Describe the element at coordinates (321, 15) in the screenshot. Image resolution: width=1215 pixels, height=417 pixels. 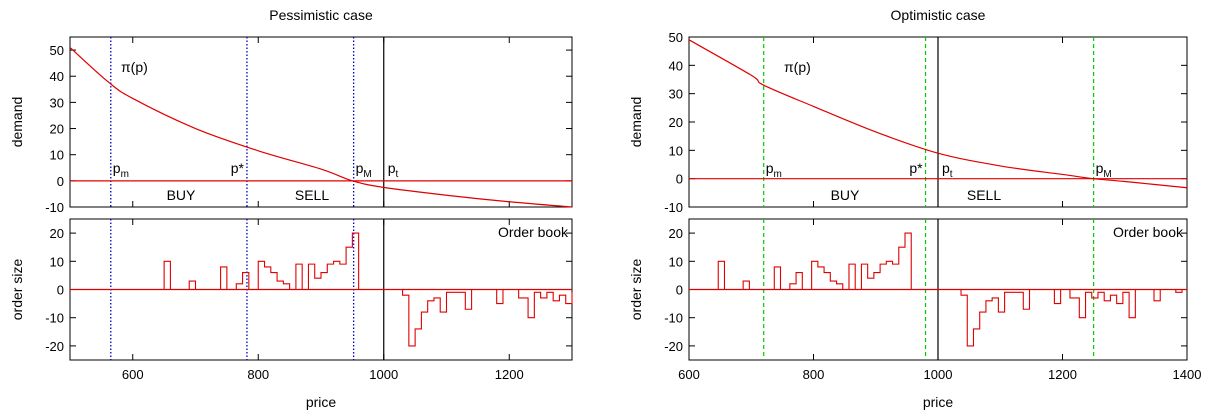
I see `chart-title: Pessimistic case` at that location.